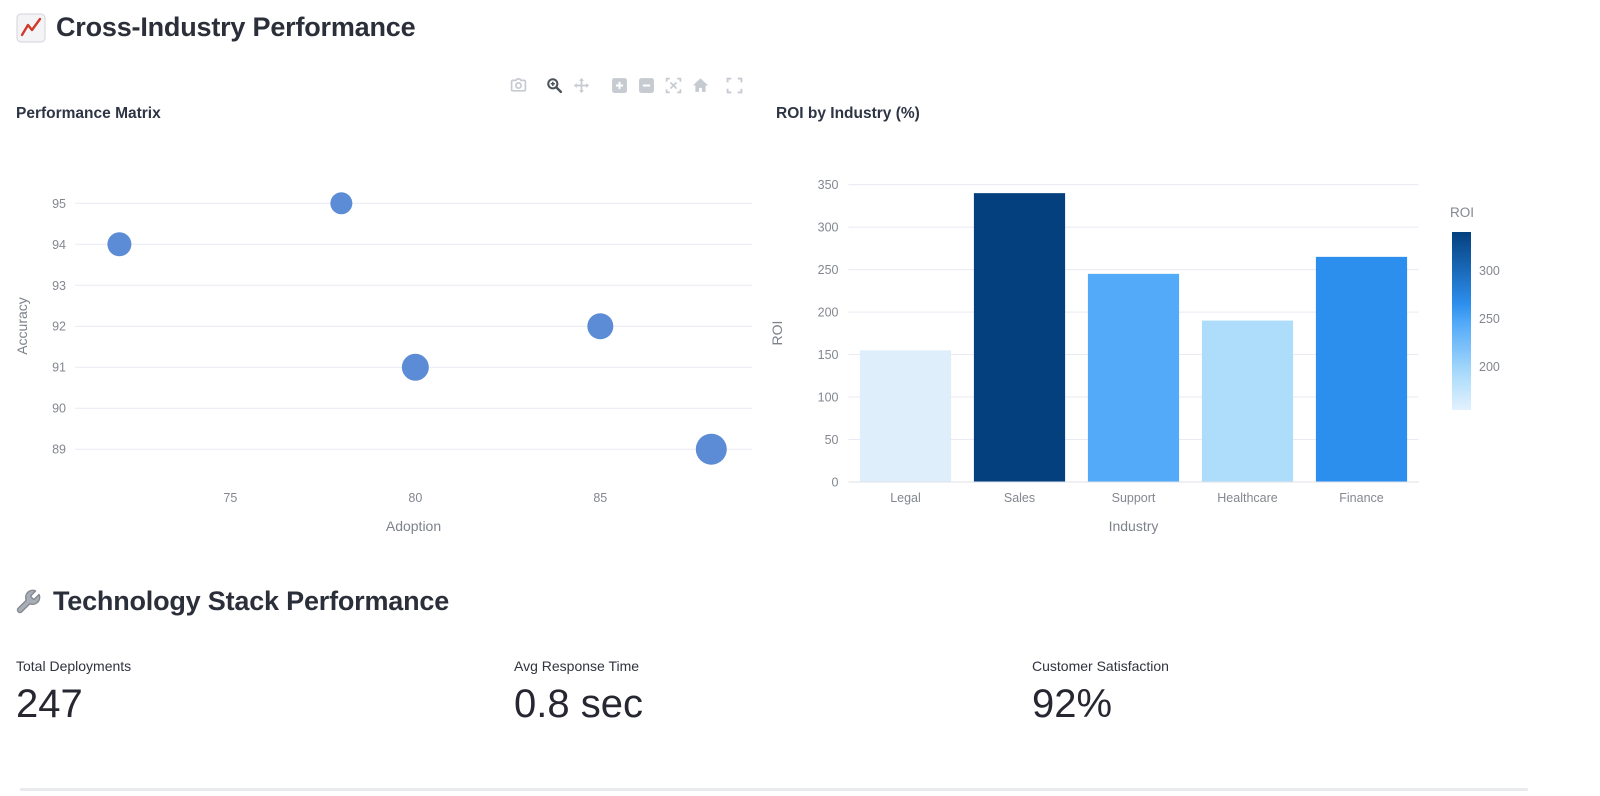  I want to click on scatter-chart-title: Performance Matrix, so click(88, 113).